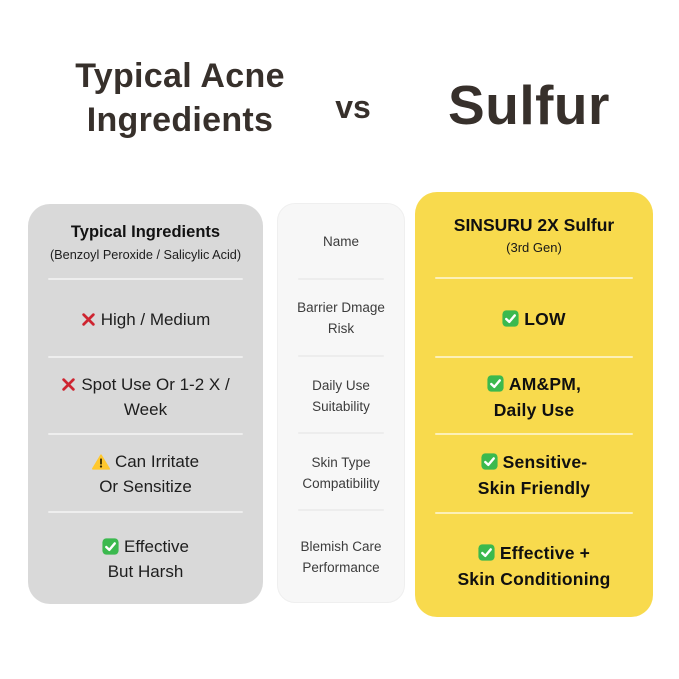 This screenshot has width=679, height=679. Describe the element at coordinates (545, 461) in the screenshot. I see `sulfur-row-text: Sensitive-` at that location.